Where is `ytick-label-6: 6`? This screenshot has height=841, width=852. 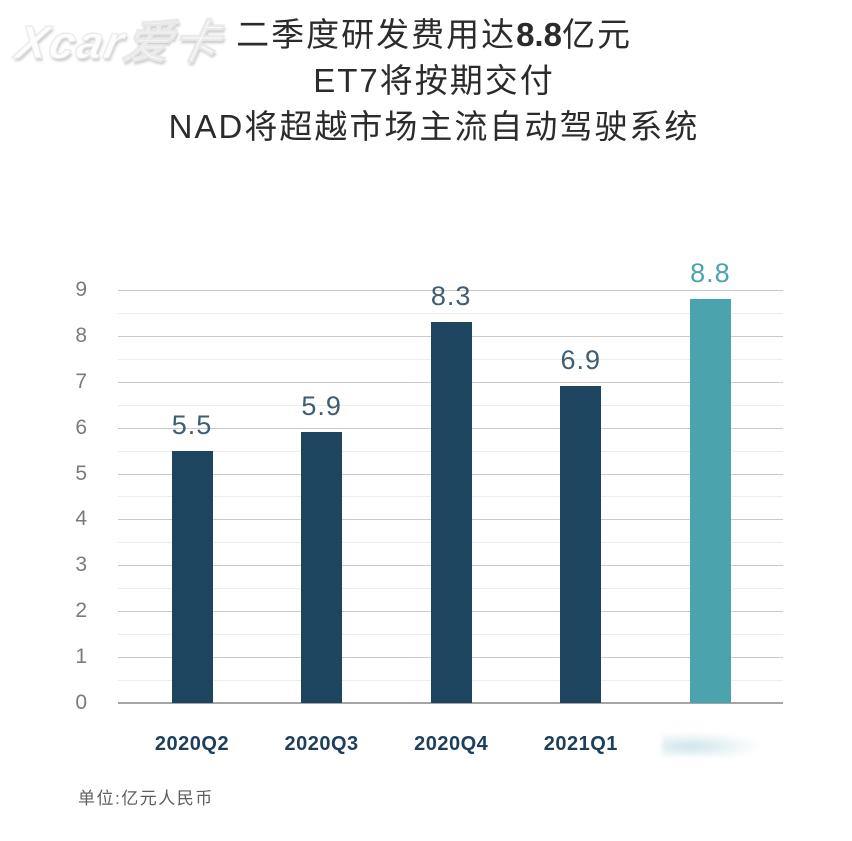
ytick-label-6: 6 is located at coordinates (81, 427).